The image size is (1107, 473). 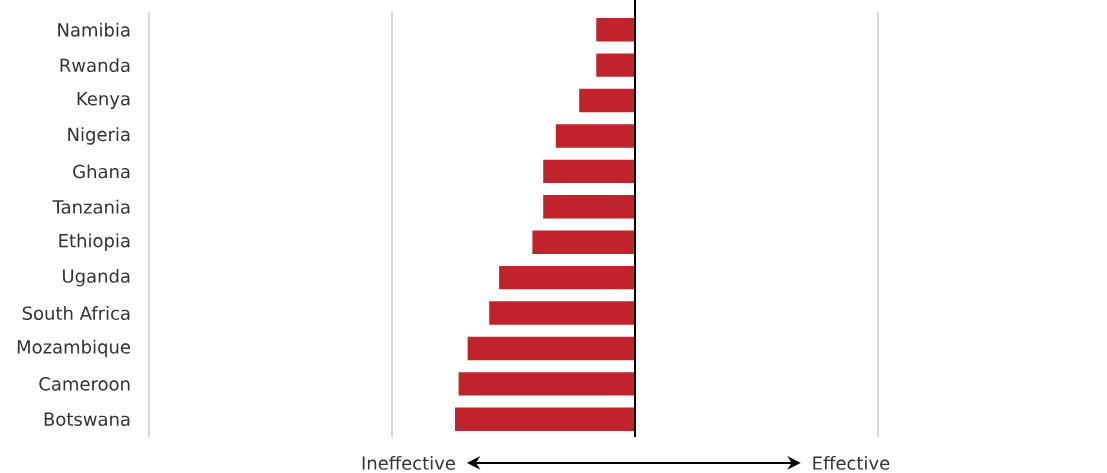 What do you see at coordinates (103, 100) in the screenshot?
I see `y-tick-label: Kenya` at bounding box center [103, 100].